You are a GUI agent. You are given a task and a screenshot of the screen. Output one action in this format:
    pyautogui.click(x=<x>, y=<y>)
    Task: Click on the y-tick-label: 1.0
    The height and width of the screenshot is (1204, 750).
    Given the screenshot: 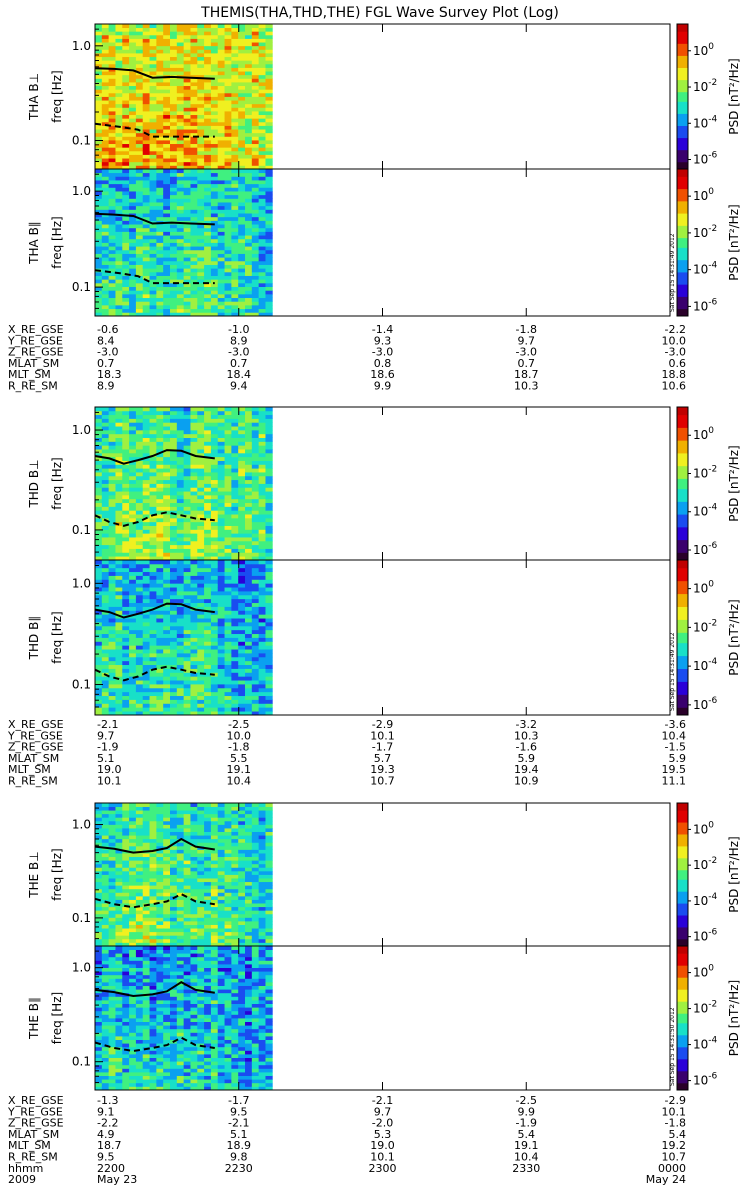 What is the action you would take?
    pyautogui.click(x=81, y=430)
    